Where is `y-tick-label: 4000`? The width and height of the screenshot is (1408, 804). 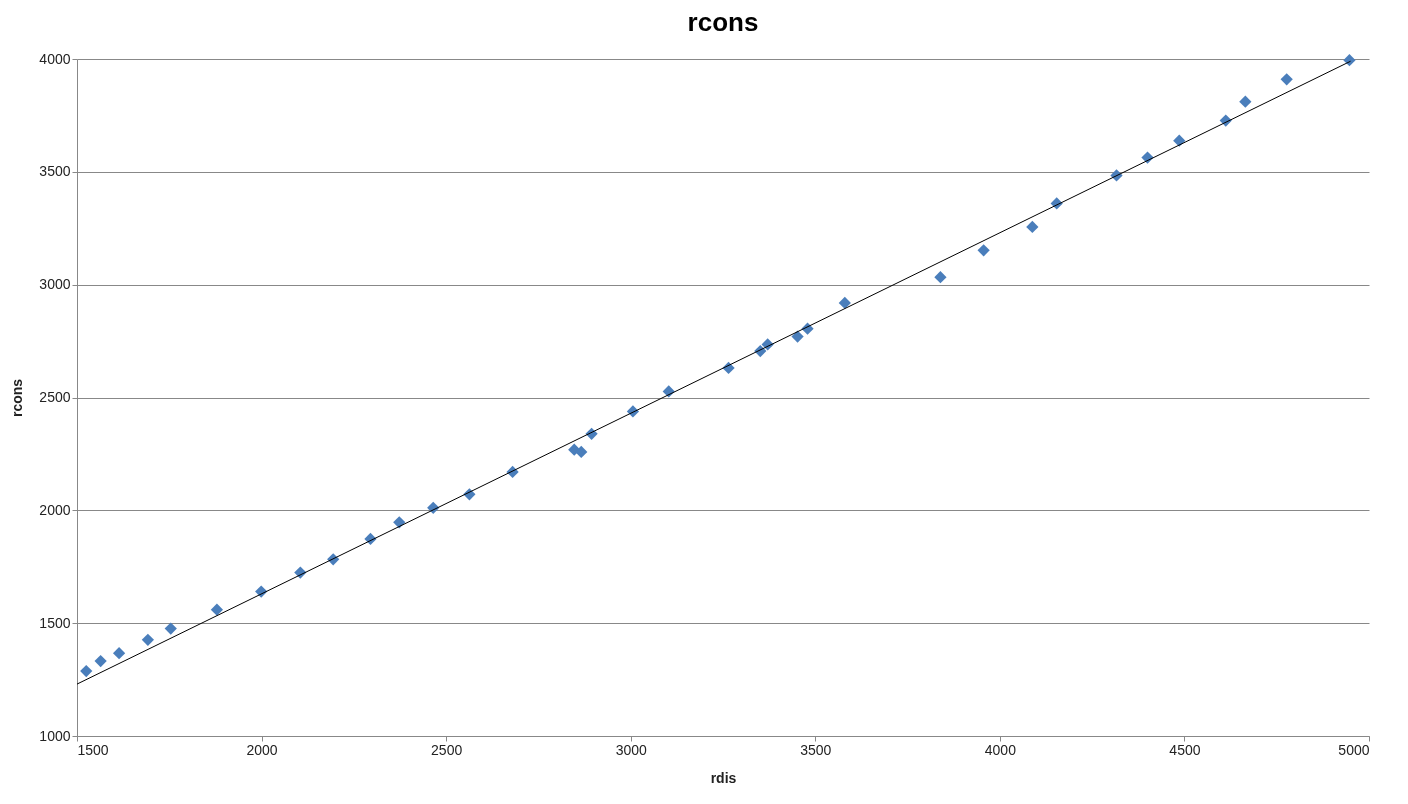 y-tick-label: 4000 is located at coordinates (55, 58).